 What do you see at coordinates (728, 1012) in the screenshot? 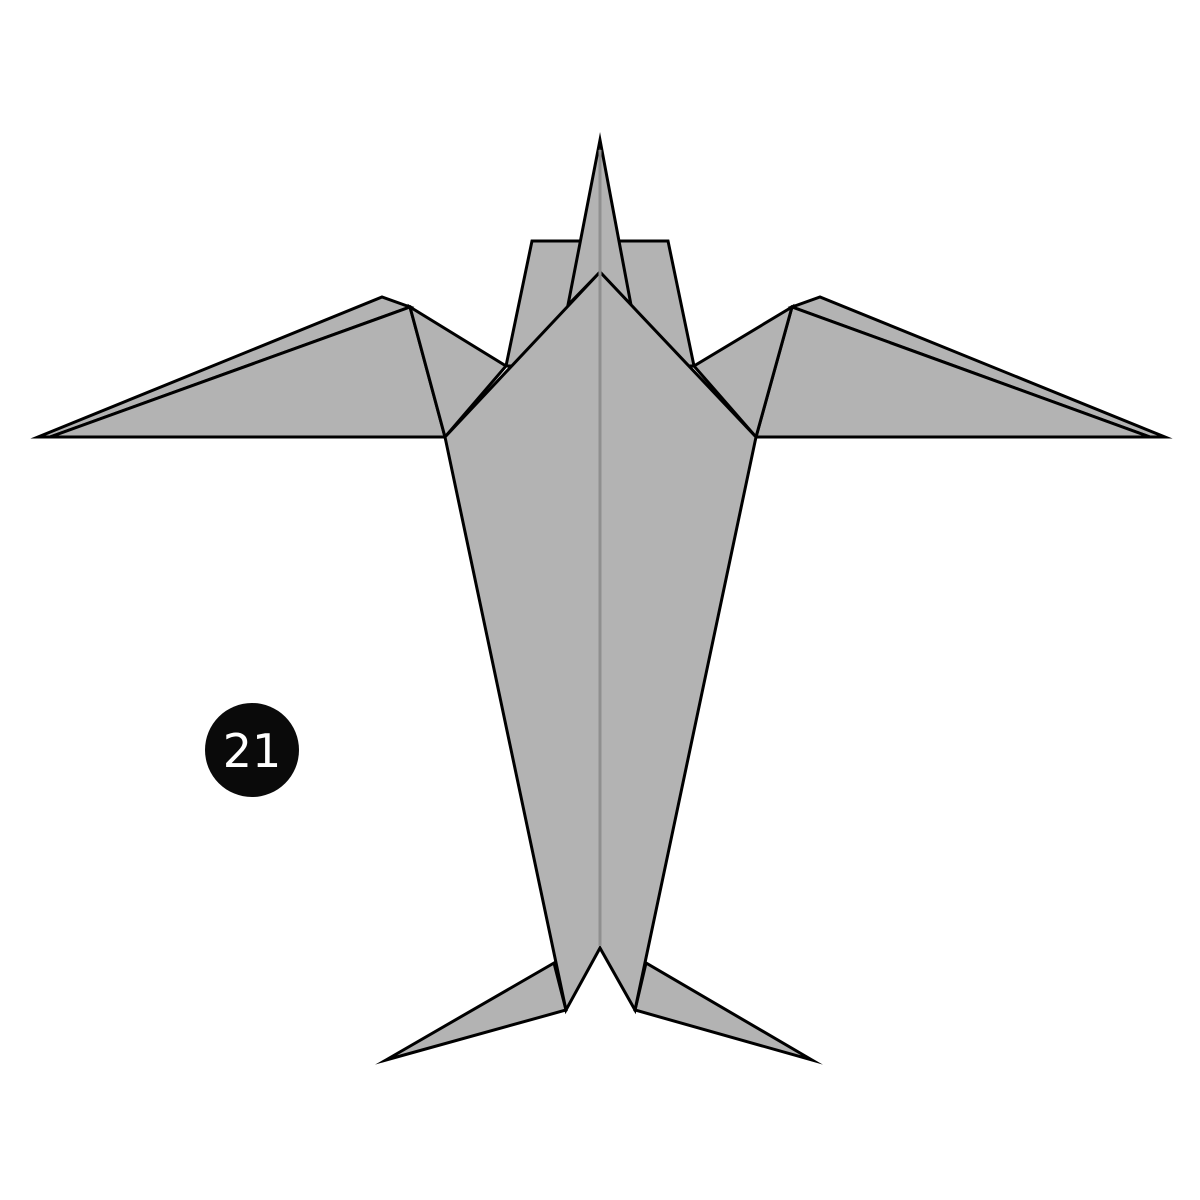
I see `right-tail` at bounding box center [728, 1012].